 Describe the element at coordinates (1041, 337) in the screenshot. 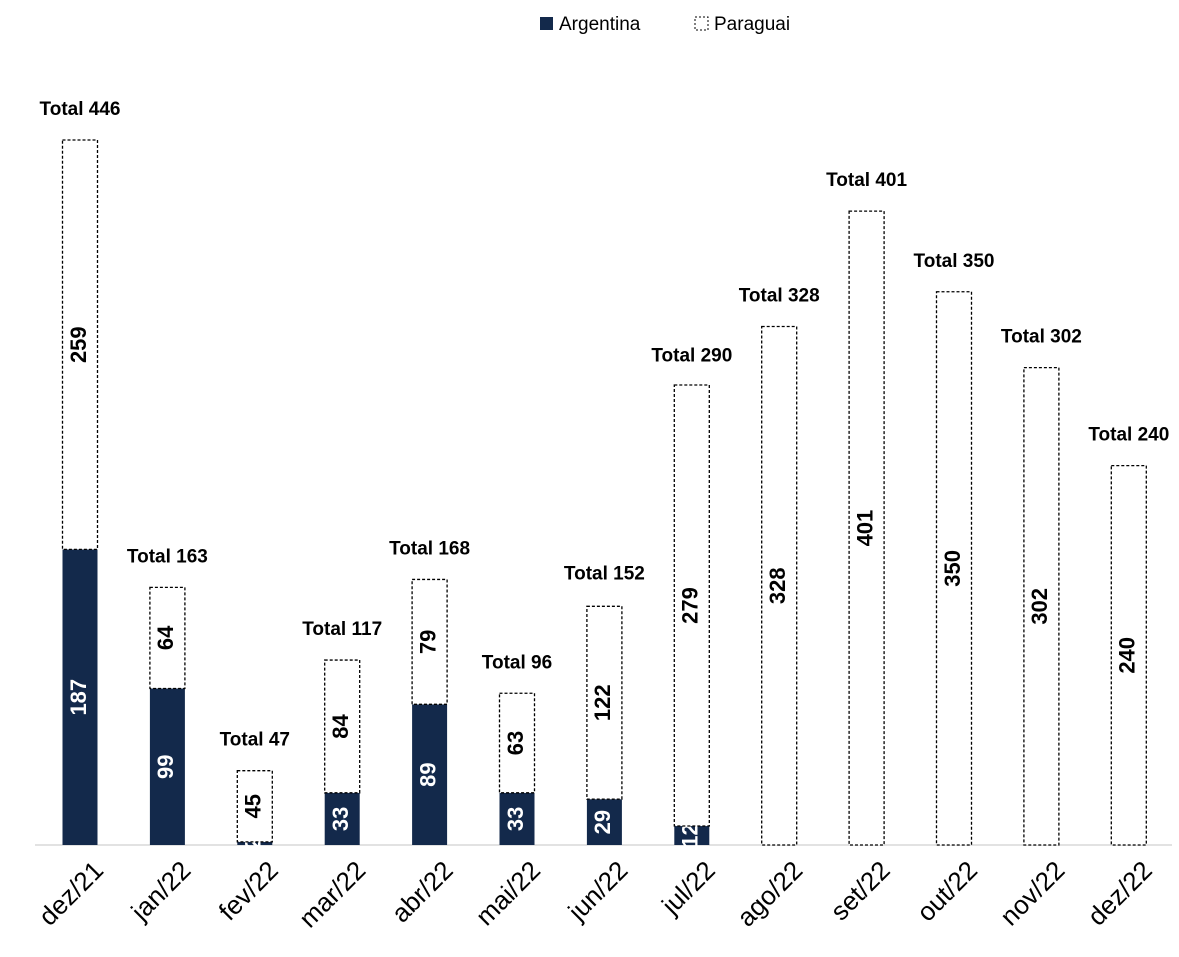

I see `total-label: Total 302` at that location.